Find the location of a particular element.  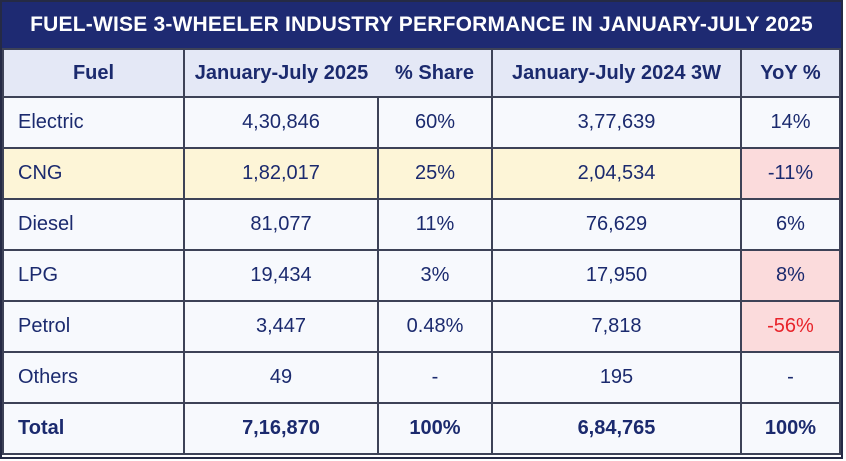

fuel-cell: Electric is located at coordinates (93, 122).